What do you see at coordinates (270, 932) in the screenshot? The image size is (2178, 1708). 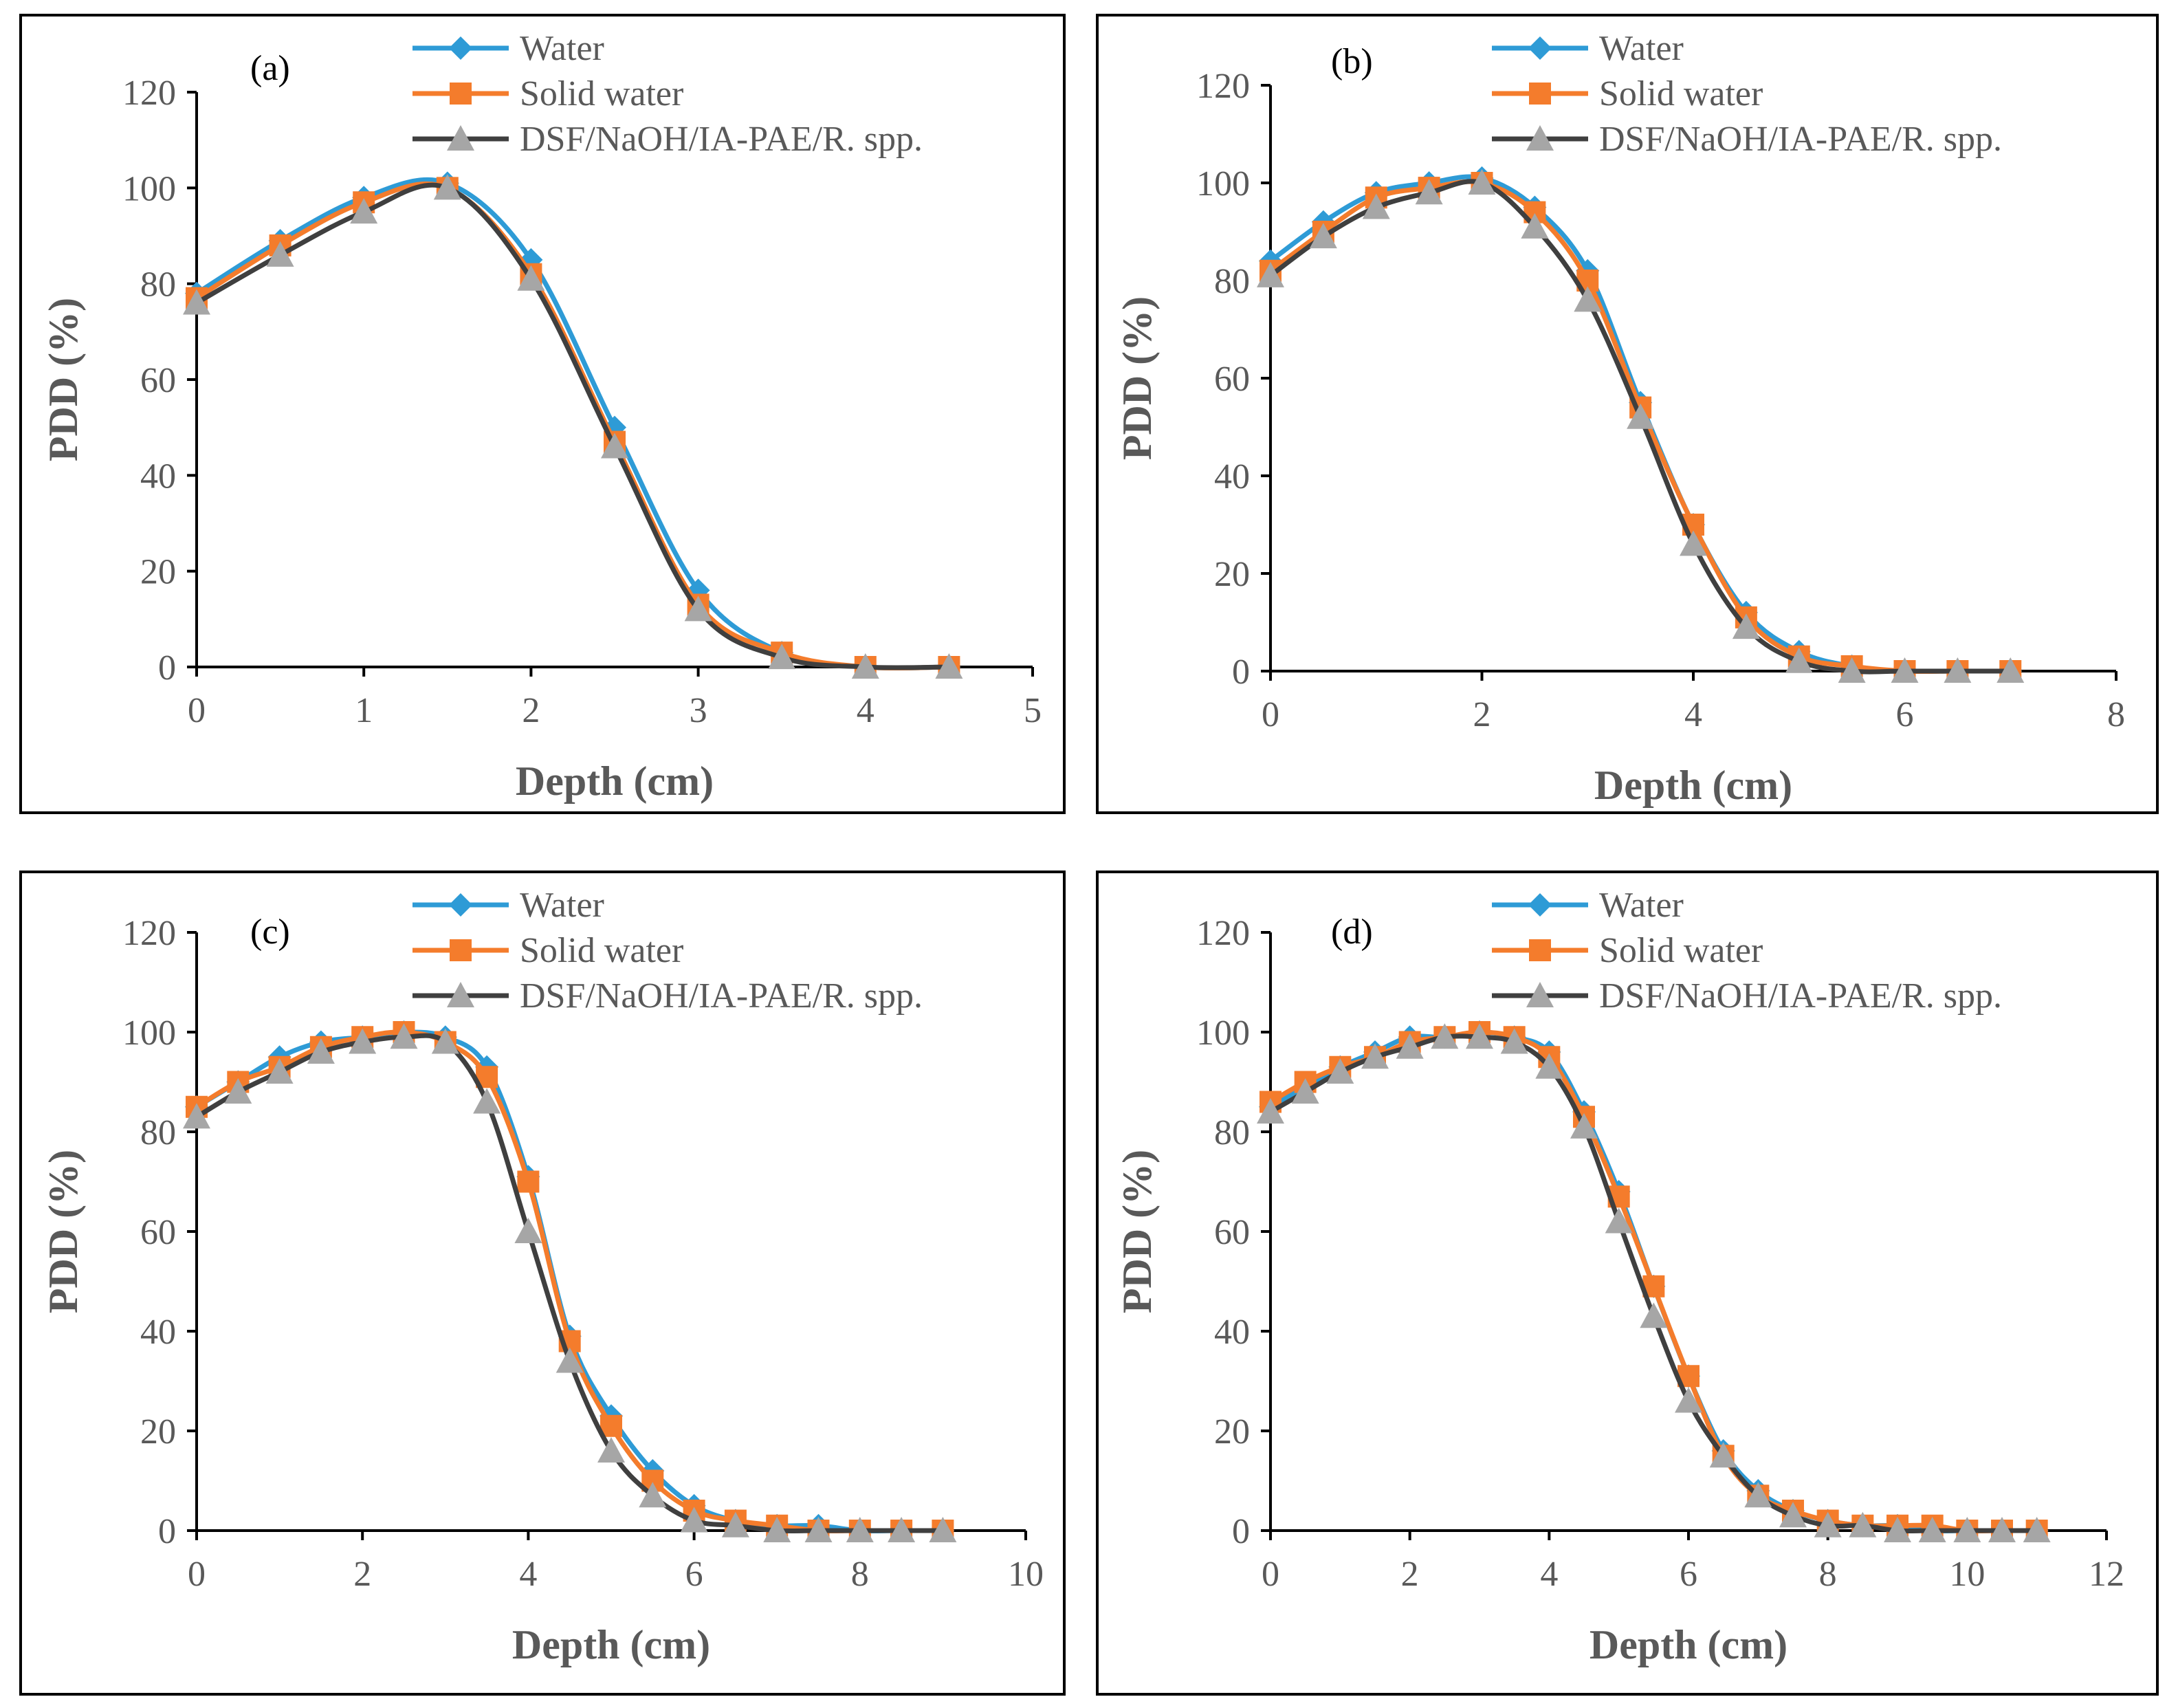 I see `panel-label: (c)` at bounding box center [270, 932].